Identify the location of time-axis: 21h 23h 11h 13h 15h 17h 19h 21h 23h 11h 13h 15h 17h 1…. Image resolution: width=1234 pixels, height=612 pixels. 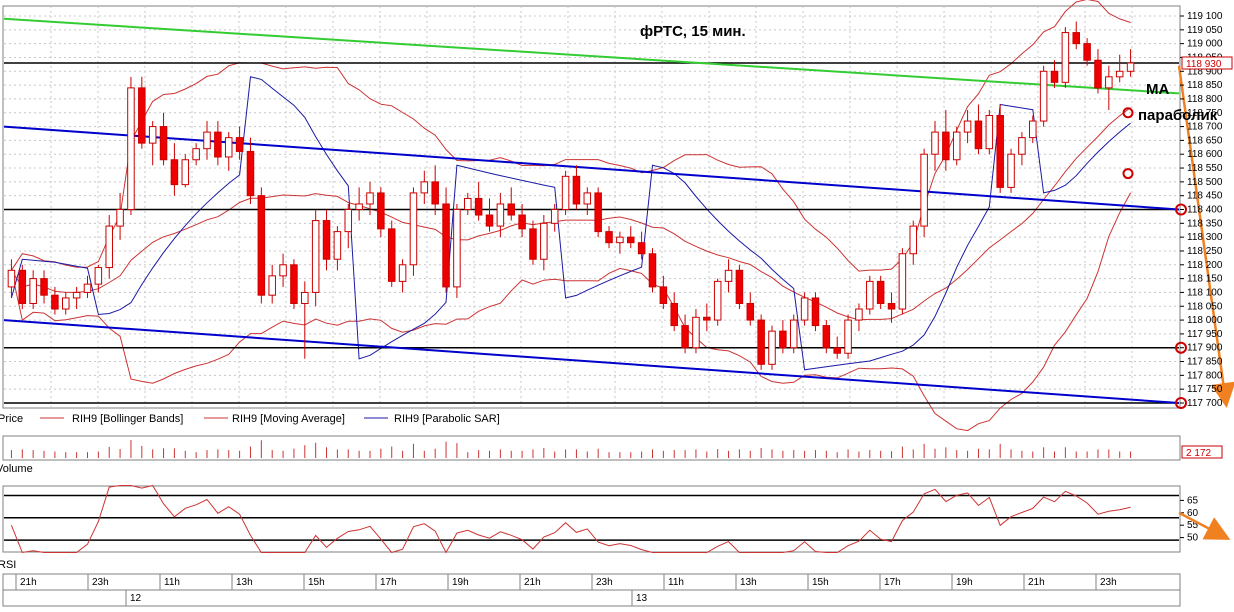
(591, 590).